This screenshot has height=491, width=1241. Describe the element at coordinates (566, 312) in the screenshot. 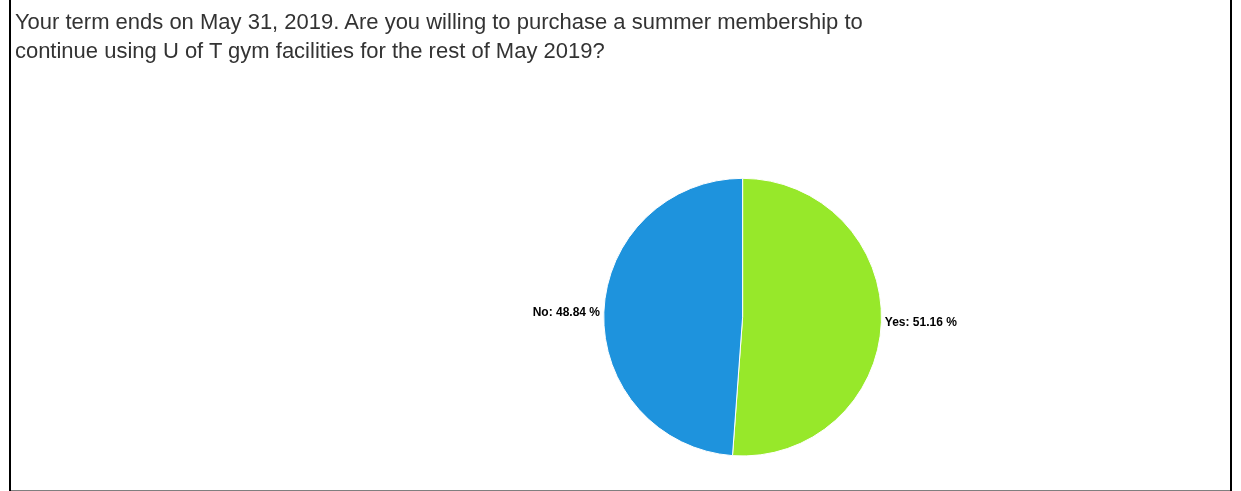

I see `slice-label: No: 48.84 %` at that location.